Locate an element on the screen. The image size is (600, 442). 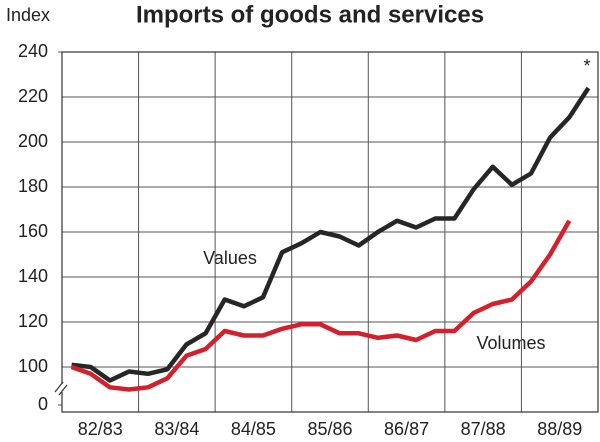
y-tick-label: 160 is located at coordinates (33, 231).